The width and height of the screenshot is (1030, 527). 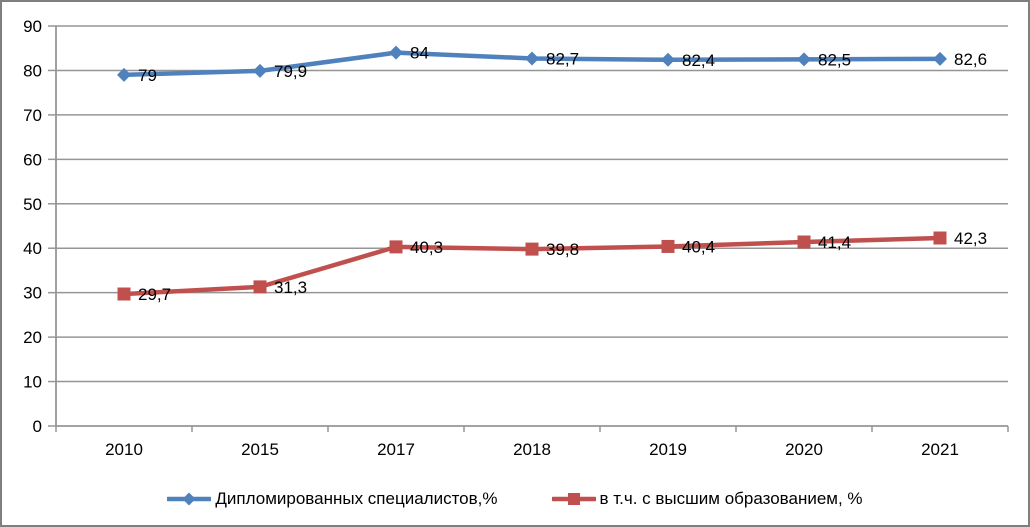 I want to click on y-tick-label: 20, so click(x=32, y=337).